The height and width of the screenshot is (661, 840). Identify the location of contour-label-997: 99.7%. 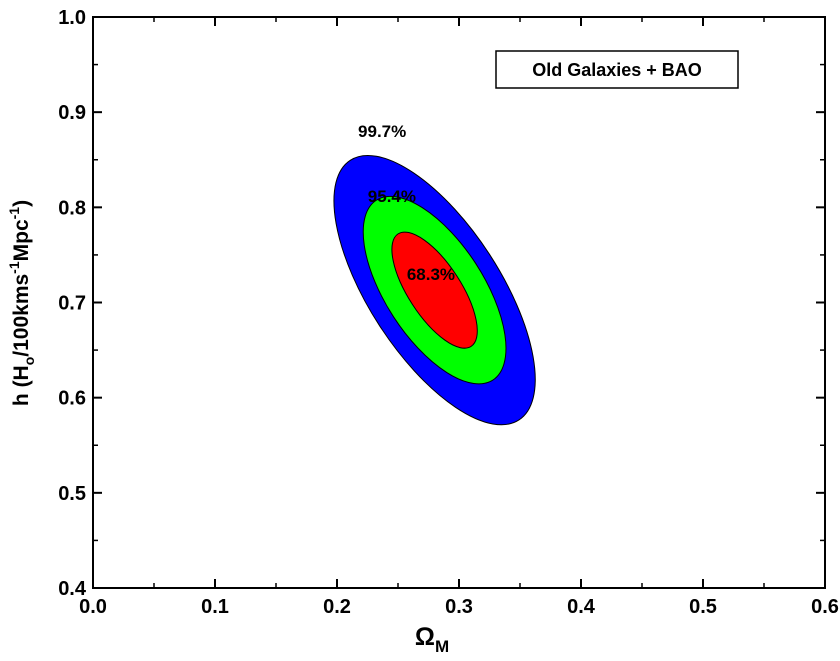
(382, 131).